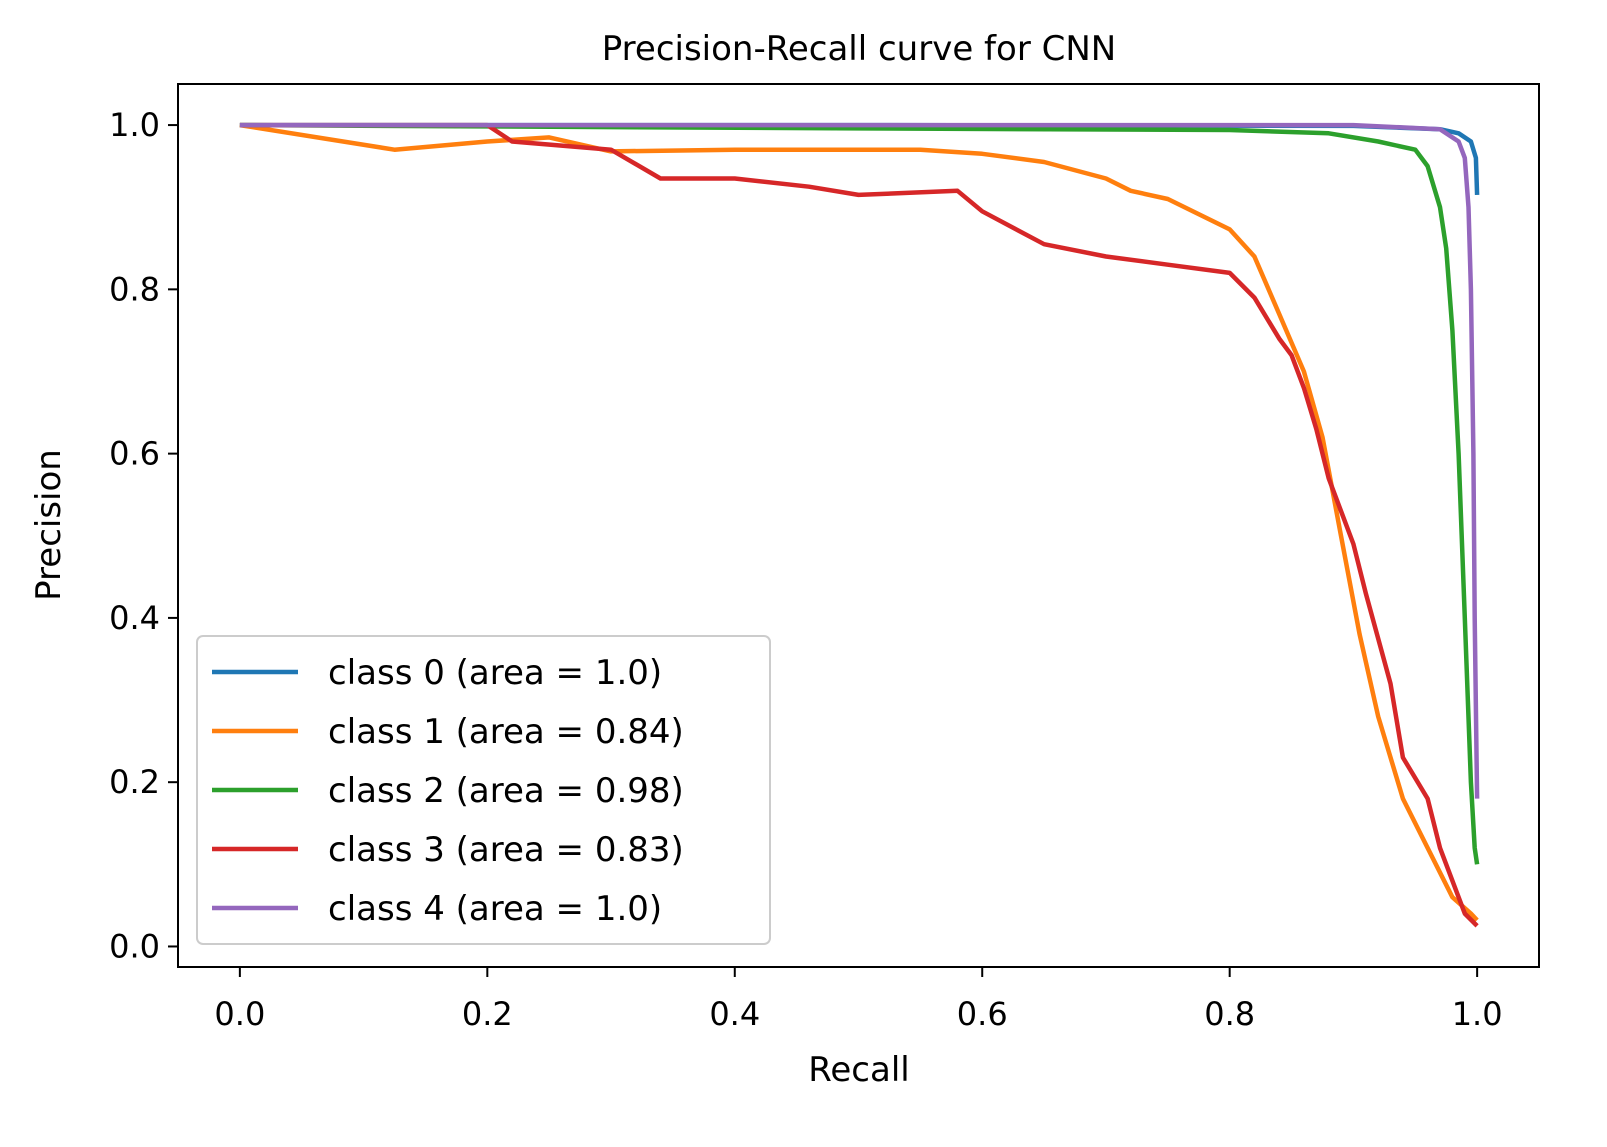  What do you see at coordinates (134, 454) in the screenshot?
I see `y-tick-label: 0.6` at bounding box center [134, 454].